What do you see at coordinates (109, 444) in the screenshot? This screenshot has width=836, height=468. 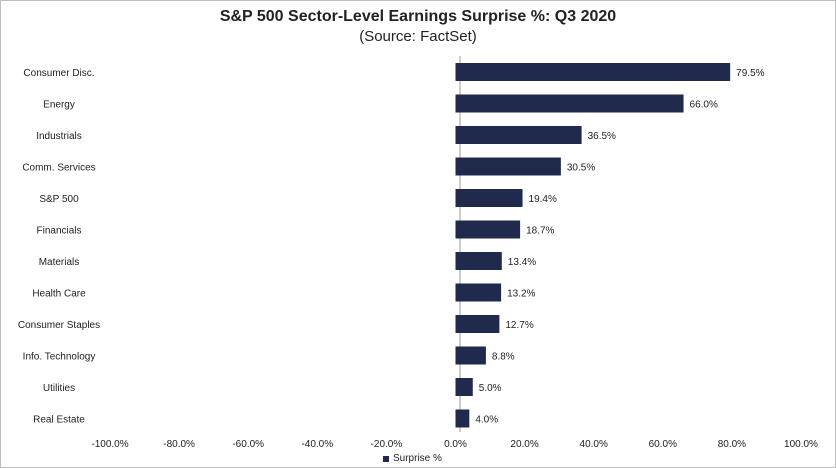 I see `x-tick-label: -100.0%` at bounding box center [109, 444].